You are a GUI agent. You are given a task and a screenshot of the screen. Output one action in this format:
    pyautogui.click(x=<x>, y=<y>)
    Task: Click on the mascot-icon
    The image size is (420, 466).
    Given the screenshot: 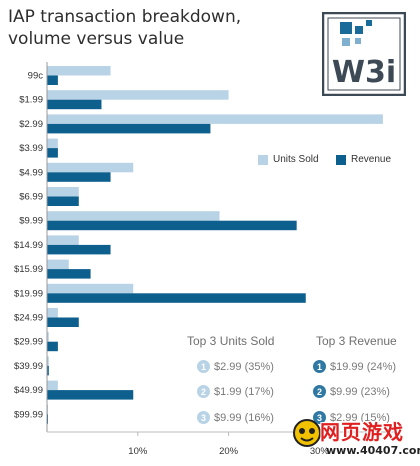 What is the action you would take?
    pyautogui.click(x=307, y=433)
    